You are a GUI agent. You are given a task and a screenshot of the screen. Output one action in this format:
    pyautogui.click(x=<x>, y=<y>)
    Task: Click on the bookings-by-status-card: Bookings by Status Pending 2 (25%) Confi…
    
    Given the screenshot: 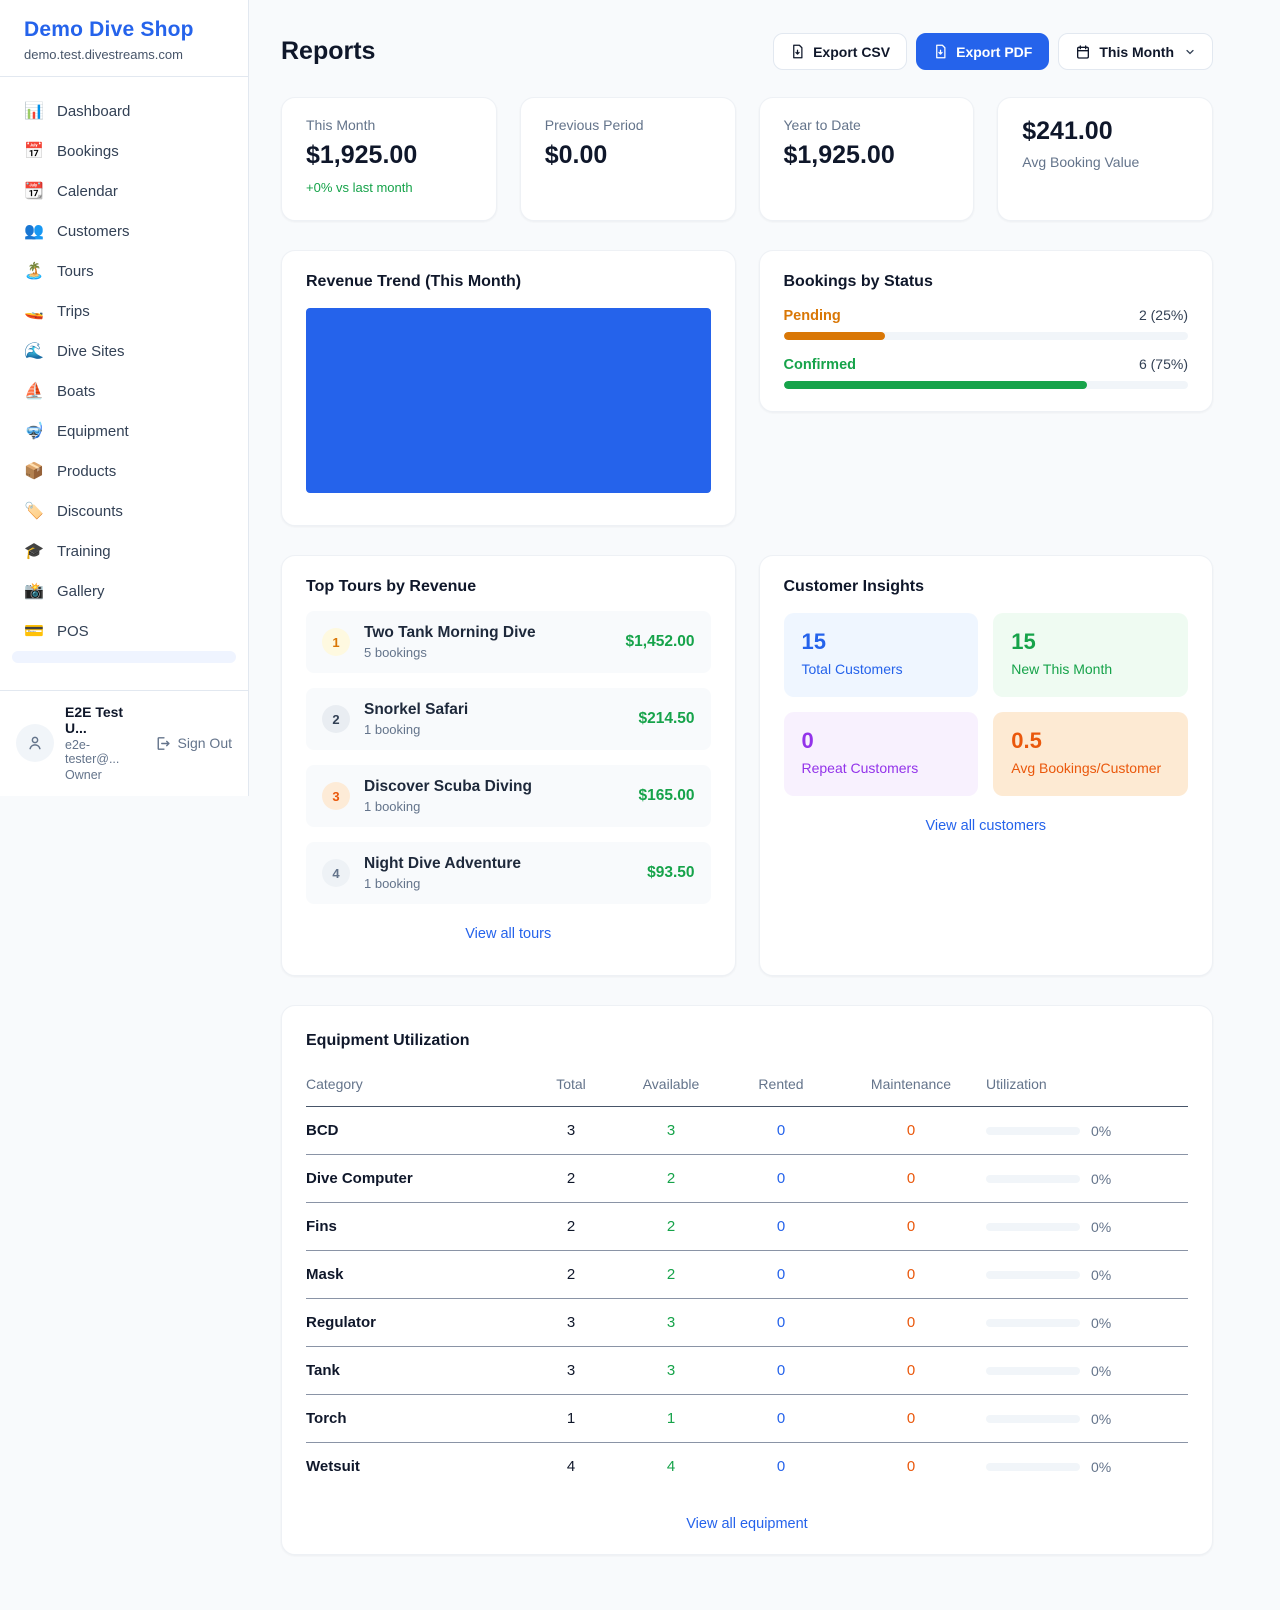 What is the action you would take?
    pyautogui.click(x=985, y=331)
    